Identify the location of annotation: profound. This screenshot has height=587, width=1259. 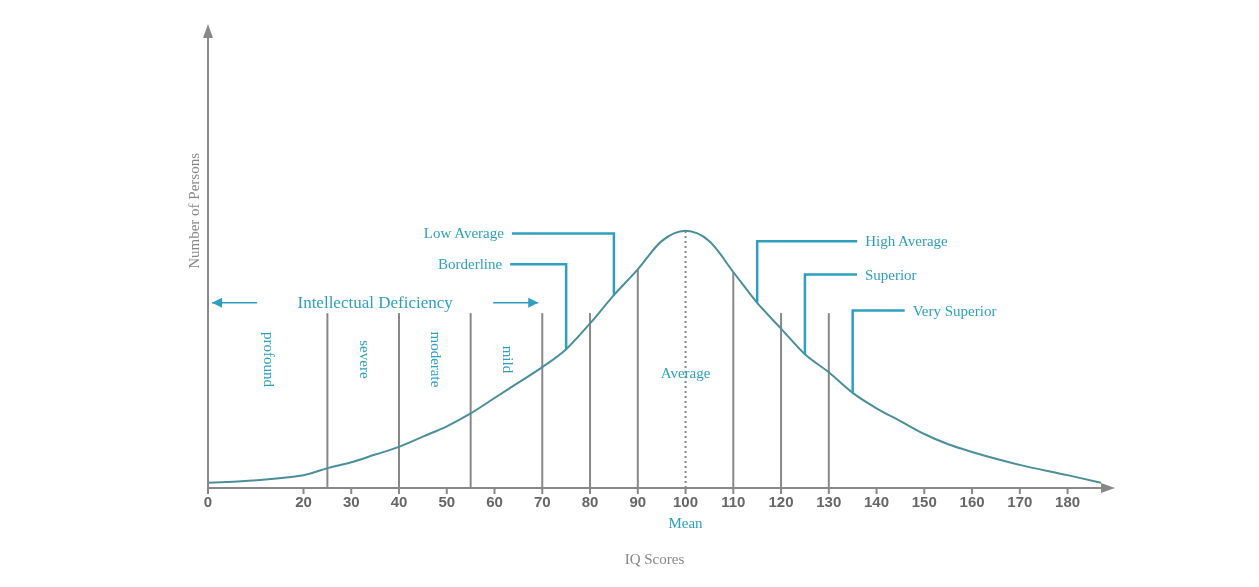
(269, 359).